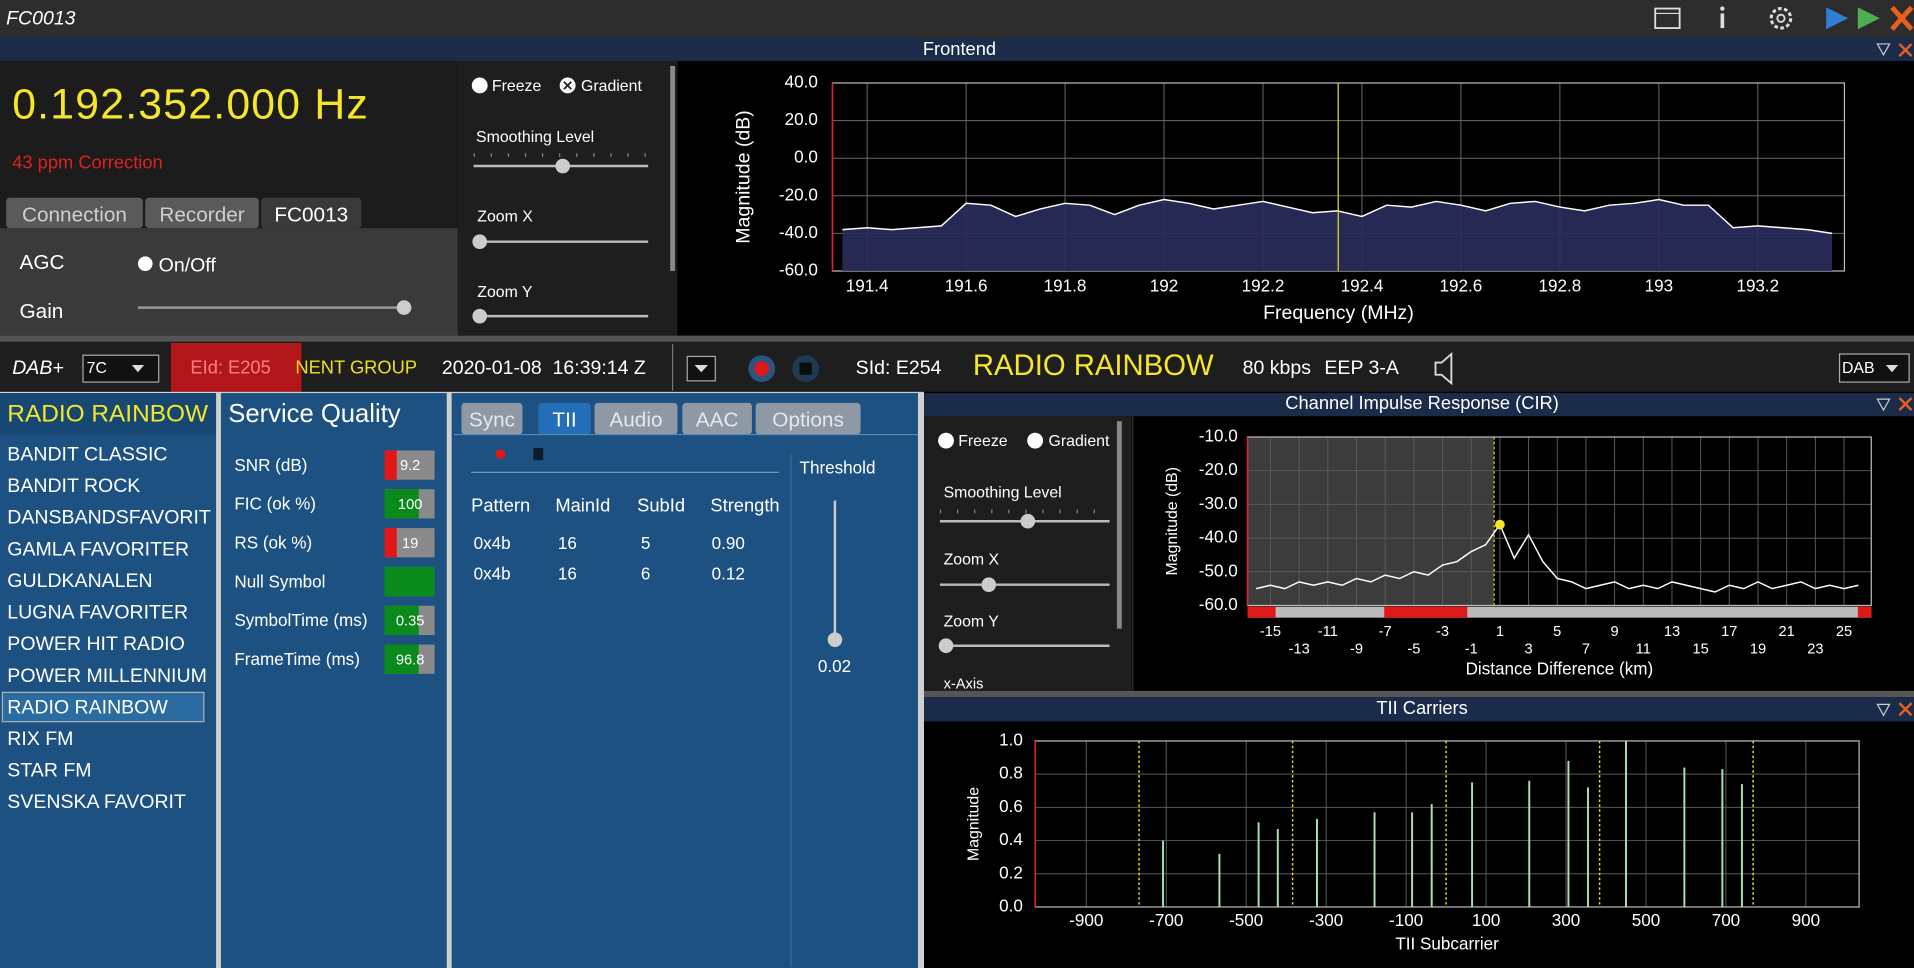  What do you see at coordinates (73, 486) in the screenshot?
I see `service-item: BANDIT ROCK` at bounding box center [73, 486].